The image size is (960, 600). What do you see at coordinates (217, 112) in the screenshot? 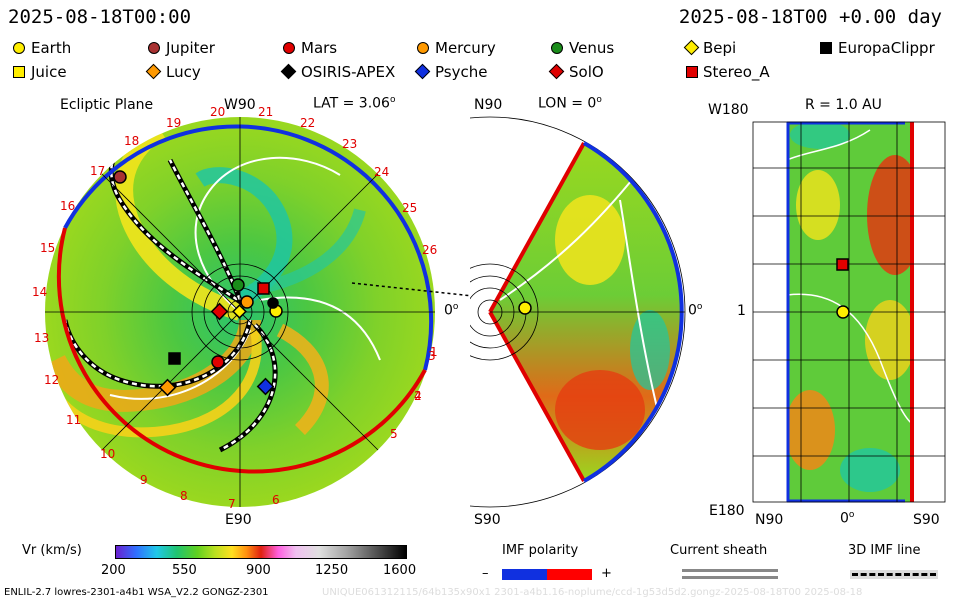
I see `hour-20: 20` at bounding box center [217, 112].